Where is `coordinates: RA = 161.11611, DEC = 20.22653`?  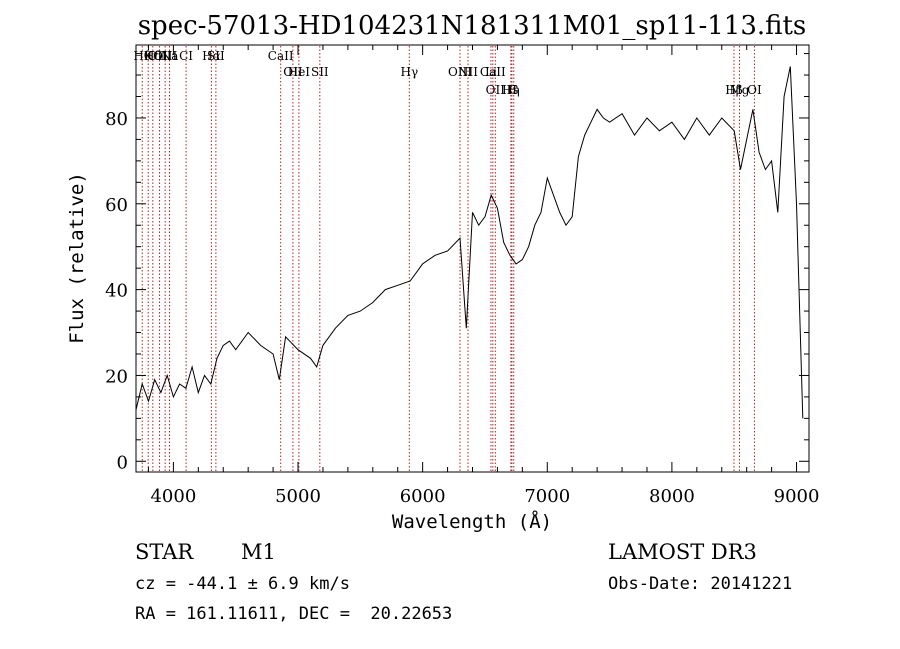 coordinates: RA = 161.11611, DEC = 20.22653 is located at coordinates (294, 614).